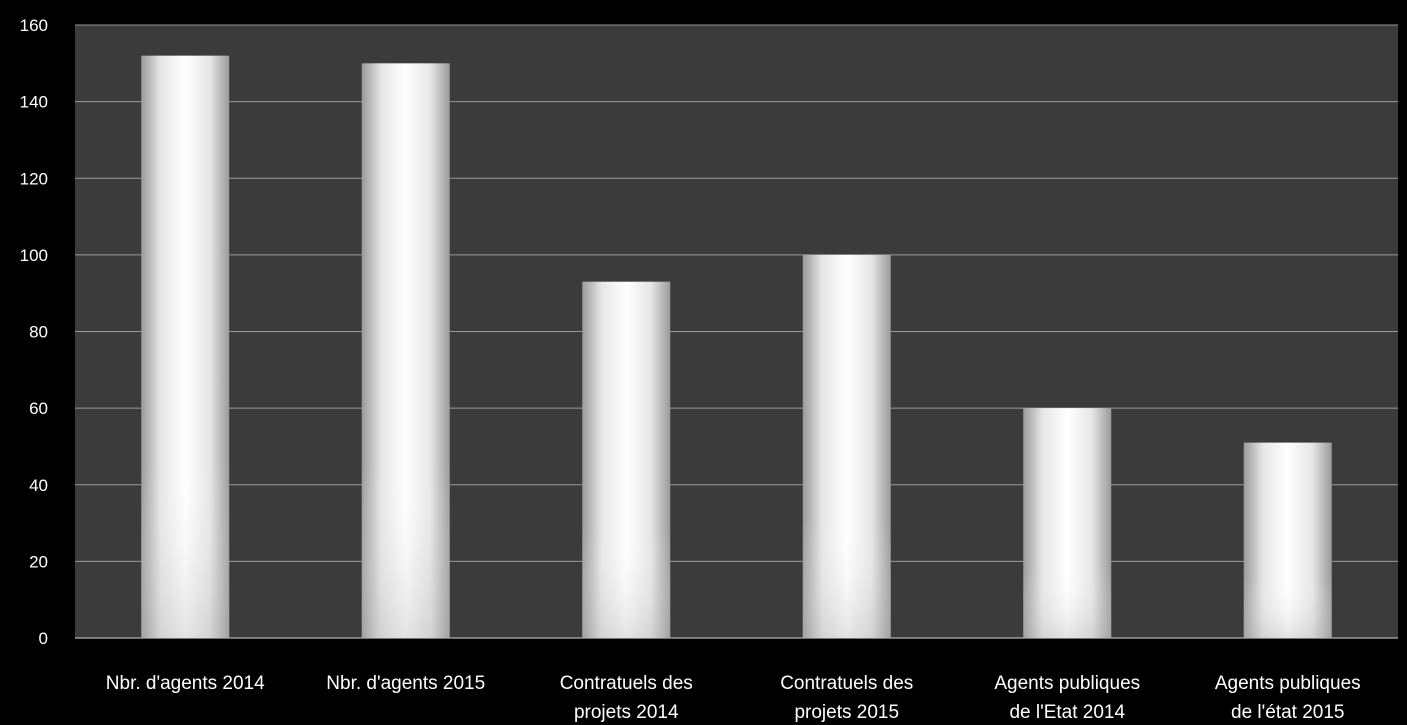  I want to click on x-category-label: Agents publiques de l'Etat 2014, so click(1067, 698).